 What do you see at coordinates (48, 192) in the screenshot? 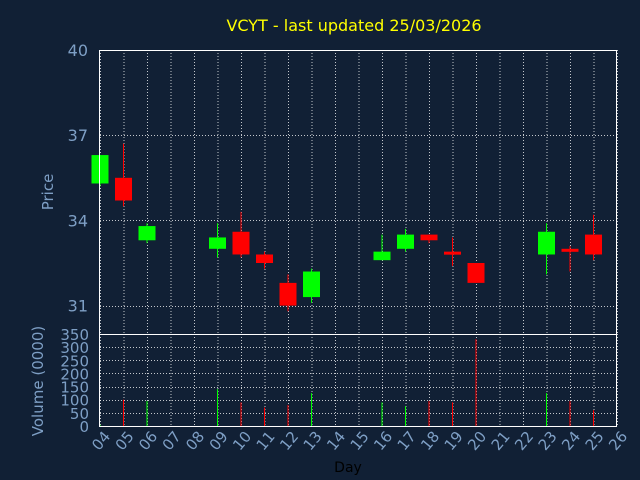
I see `price-axis-label: Price` at bounding box center [48, 192].